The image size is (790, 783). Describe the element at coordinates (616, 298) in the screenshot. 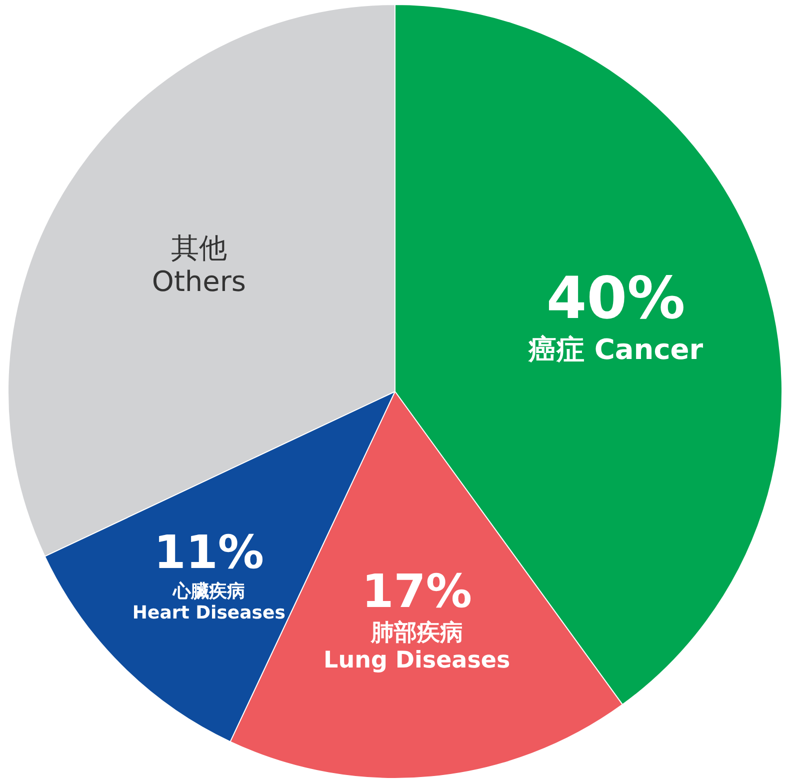

I see `data-label: 40%` at that location.